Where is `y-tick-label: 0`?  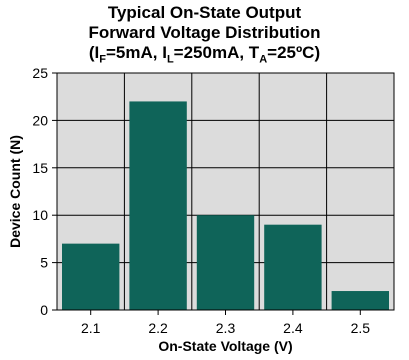
y-tick-label: 0 is located at coordinates (44, 310).